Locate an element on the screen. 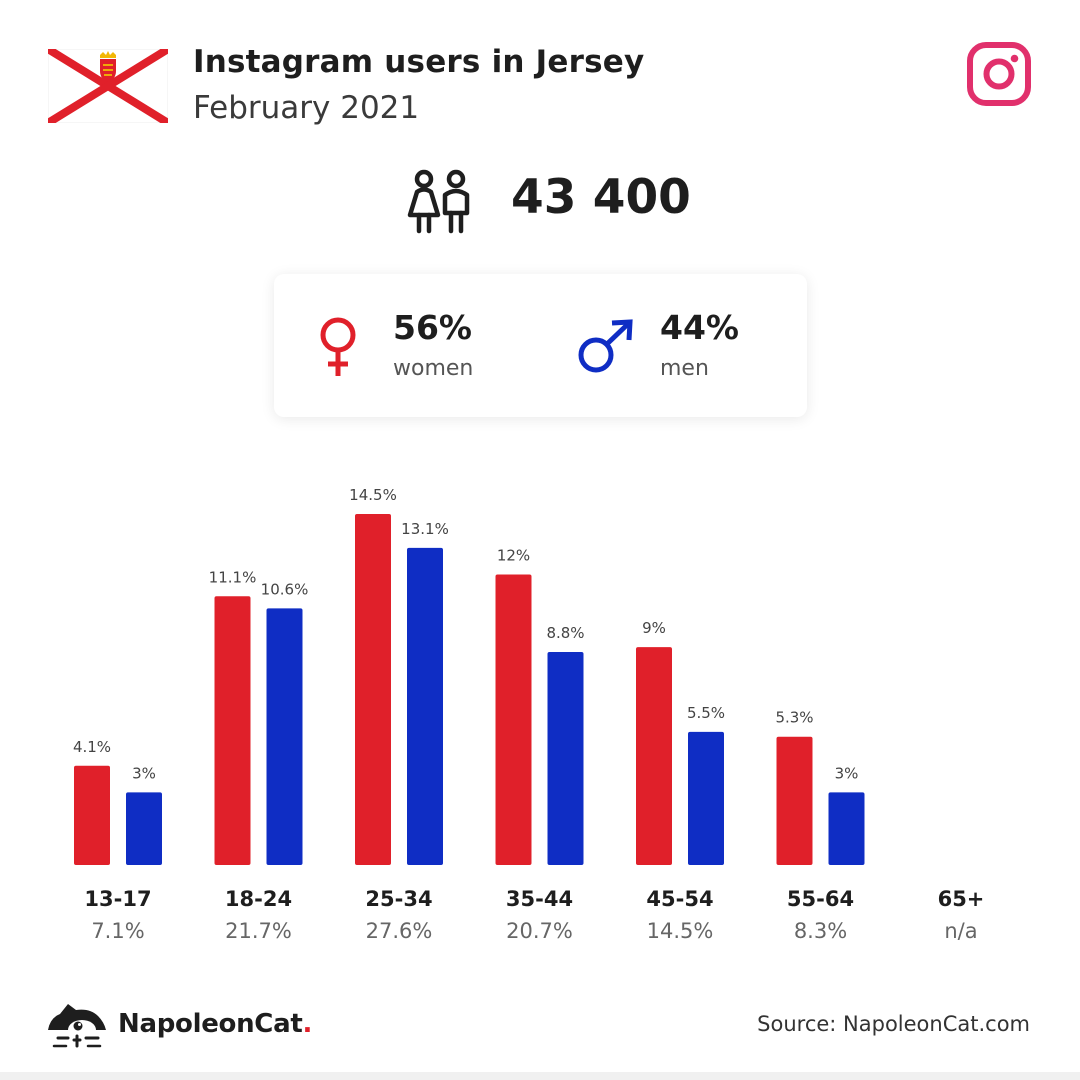 This screenshot has height=1080, width=1080. category-total-label: 14.5% is located at coordinates (680, 931).